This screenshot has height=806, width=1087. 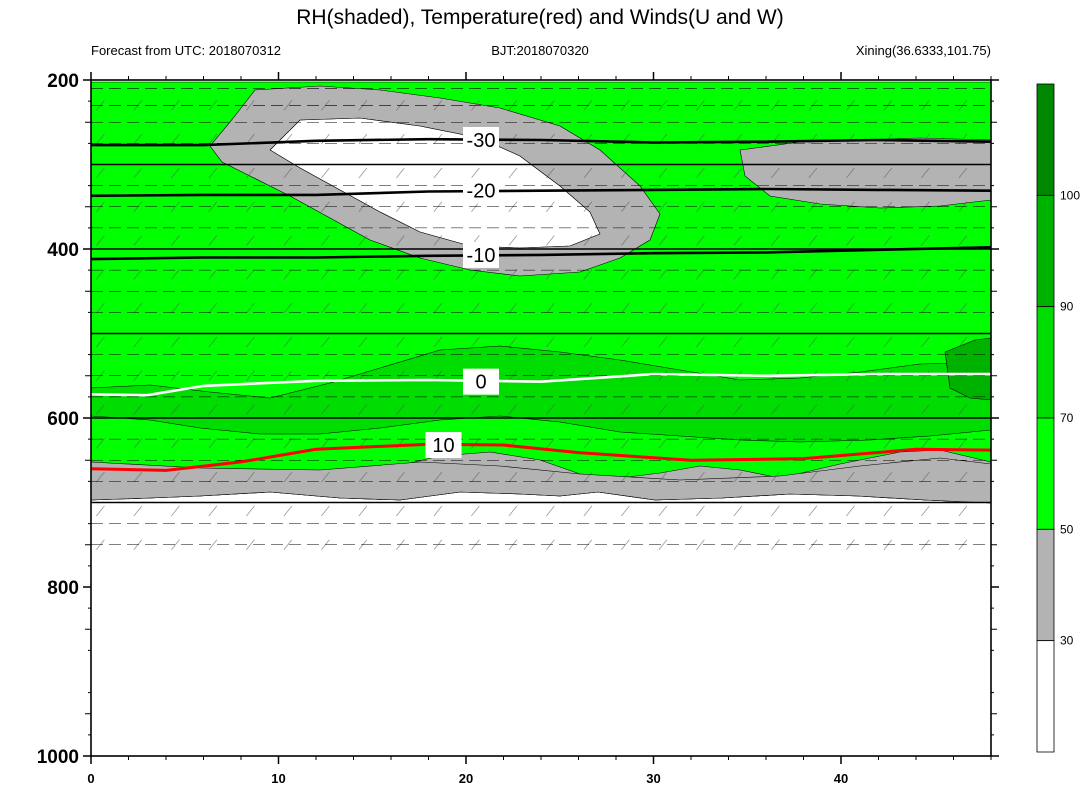 I want to click on y-tick-label: 200, so click(x=63, y=81).